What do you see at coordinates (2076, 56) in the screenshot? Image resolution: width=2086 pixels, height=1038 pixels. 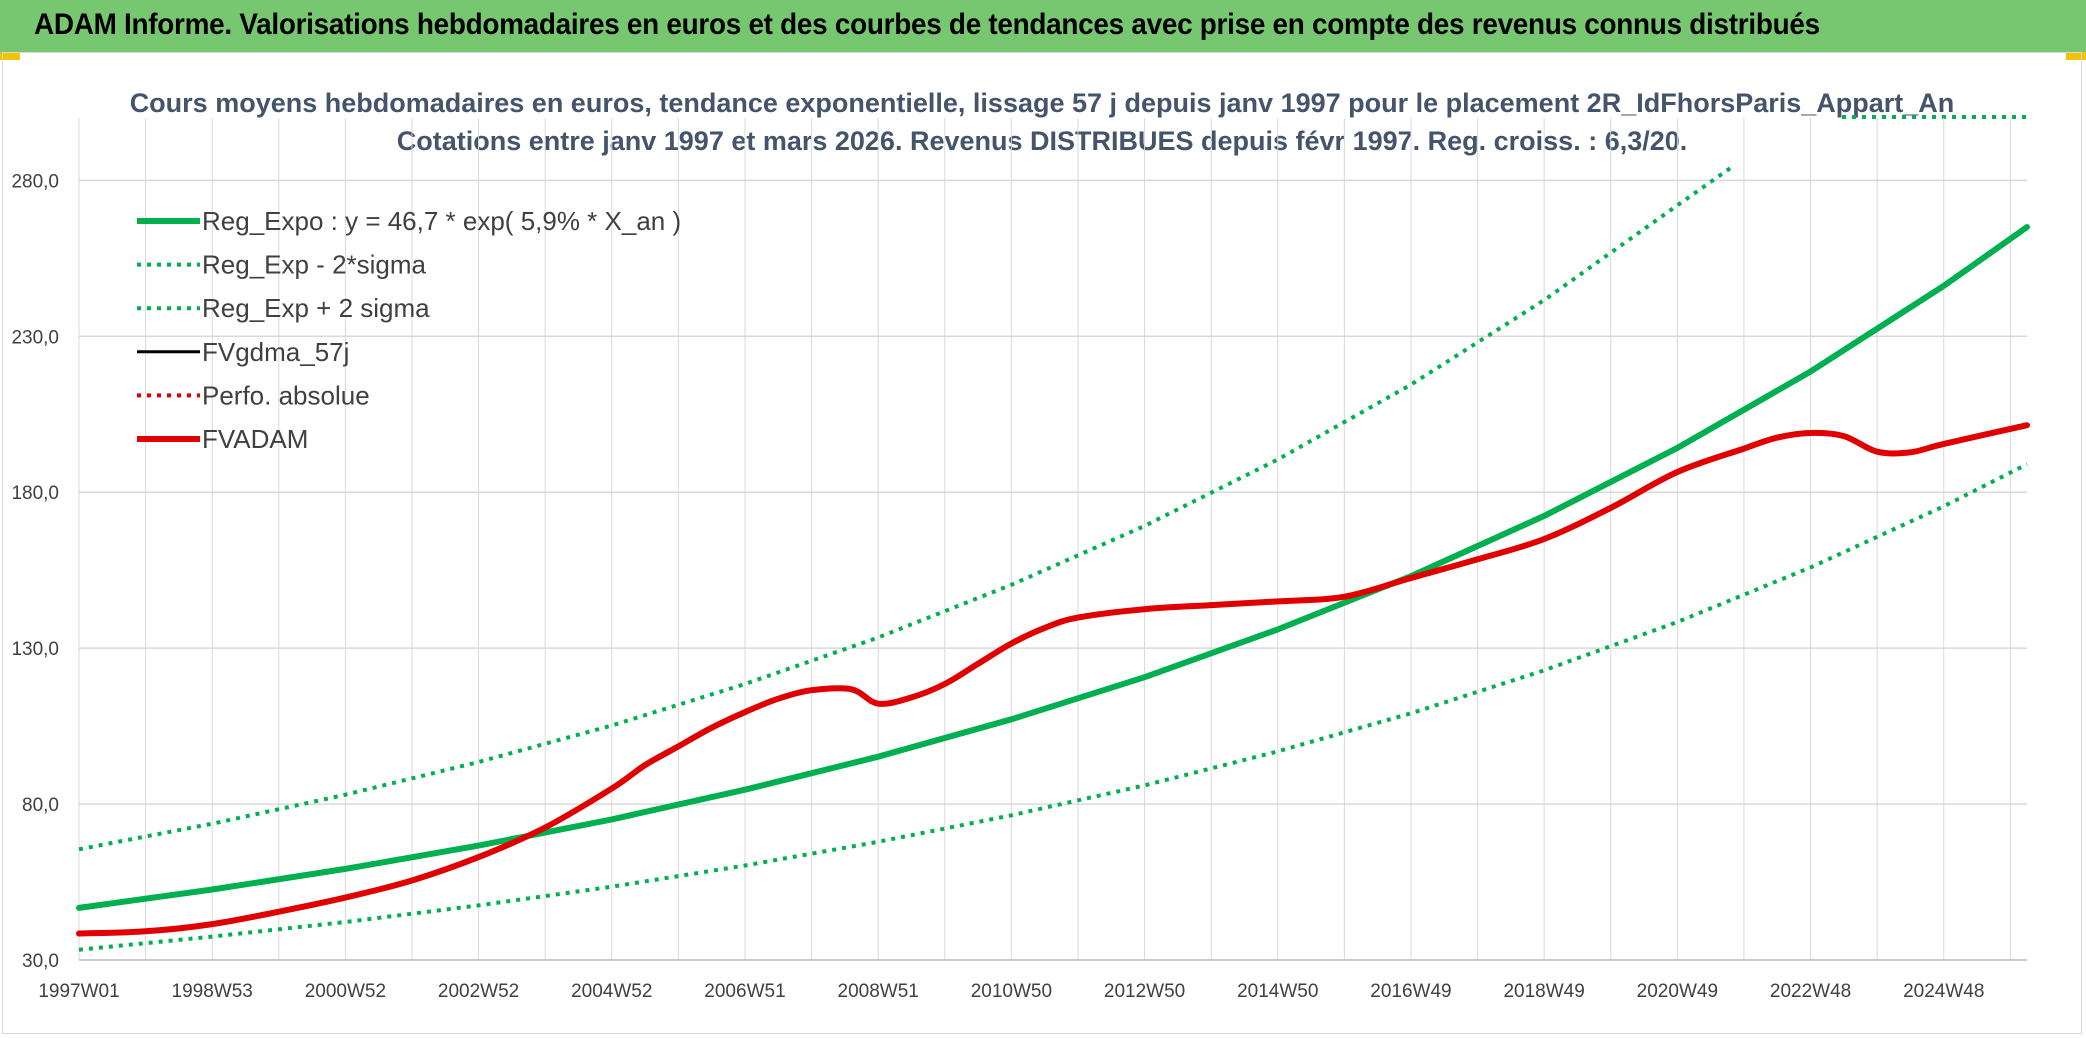 I see `corner-accent-right` at bounding box center [2076, 56].